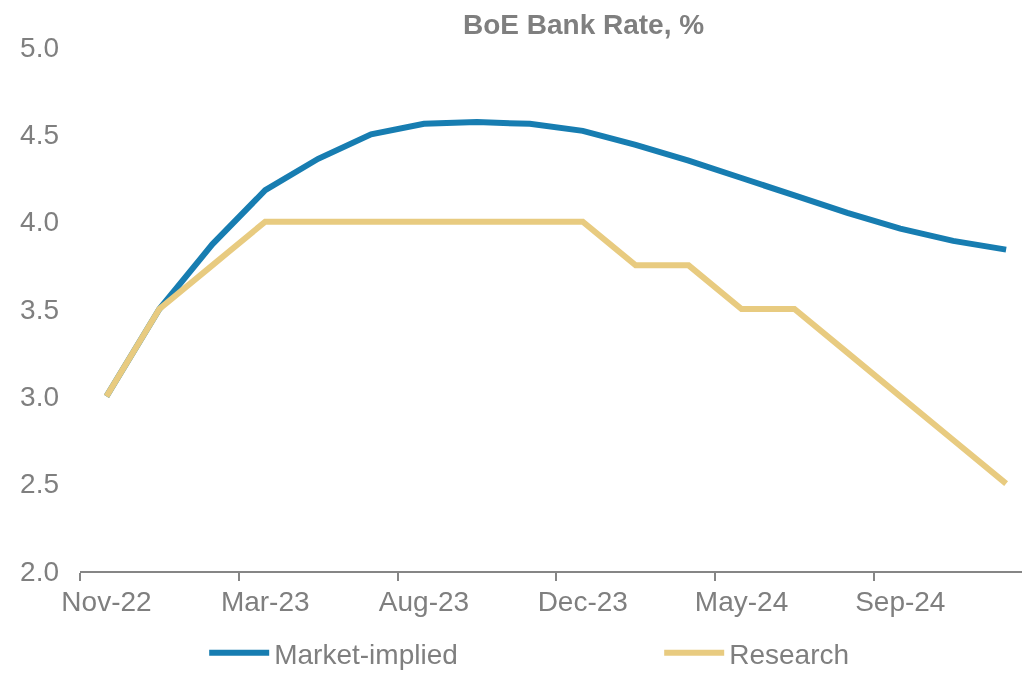  Describe the element at coordinates (582, 601) in the screenshot. I see `x-tick-label: Dec-23` at that location.